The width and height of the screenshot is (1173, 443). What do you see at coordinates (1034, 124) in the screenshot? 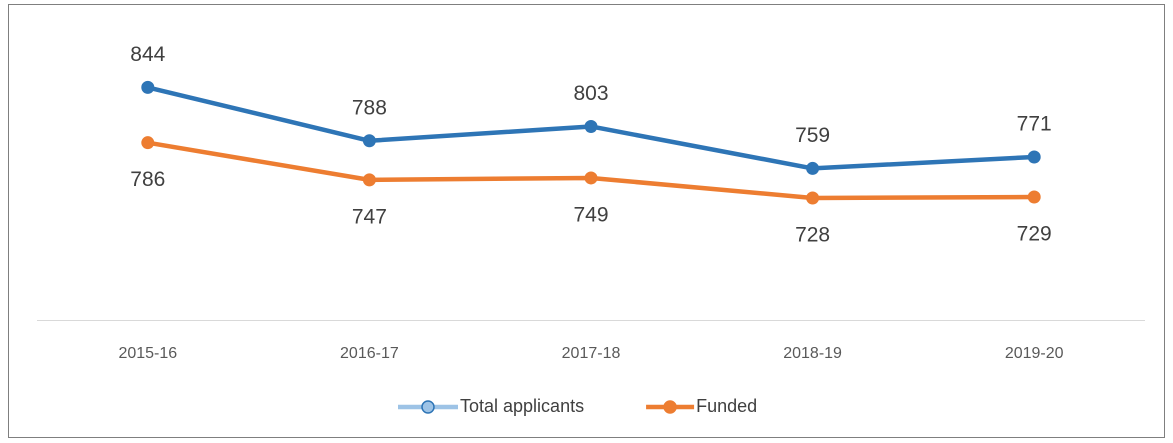
I see `data-label: 771` at bounding box center [1034, 124].